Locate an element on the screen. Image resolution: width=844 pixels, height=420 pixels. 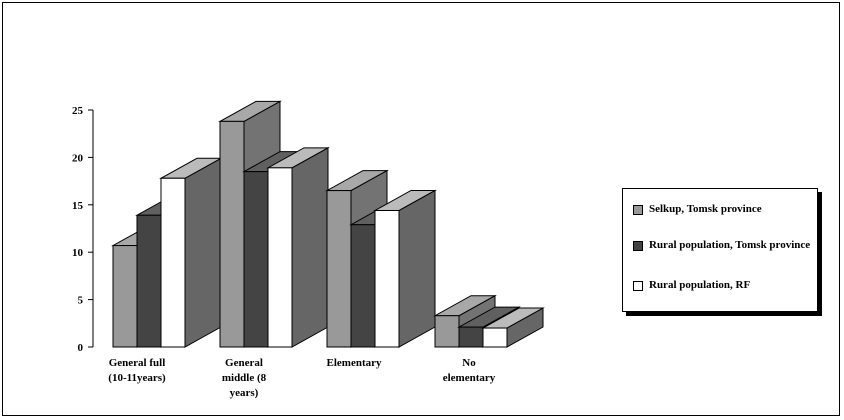
legend-swatch-rural-rf is located at coordinates (638, 286).